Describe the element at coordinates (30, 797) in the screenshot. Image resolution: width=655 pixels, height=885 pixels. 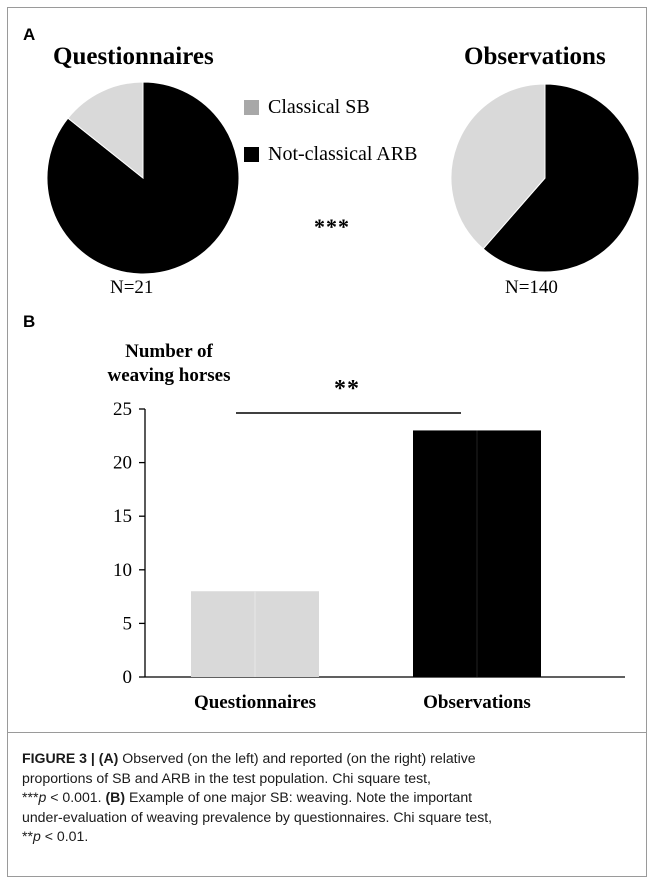
I see `caption-sig-3: ***` at that location.